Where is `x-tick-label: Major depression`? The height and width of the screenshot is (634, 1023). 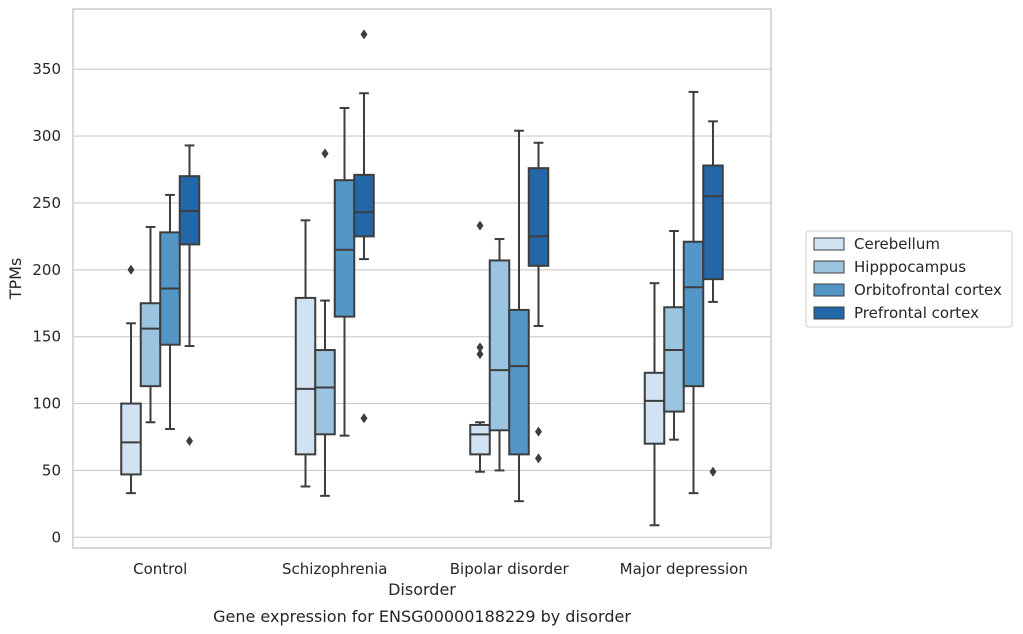 x-tick-label: Major depression is located at coordinates (684, 569).